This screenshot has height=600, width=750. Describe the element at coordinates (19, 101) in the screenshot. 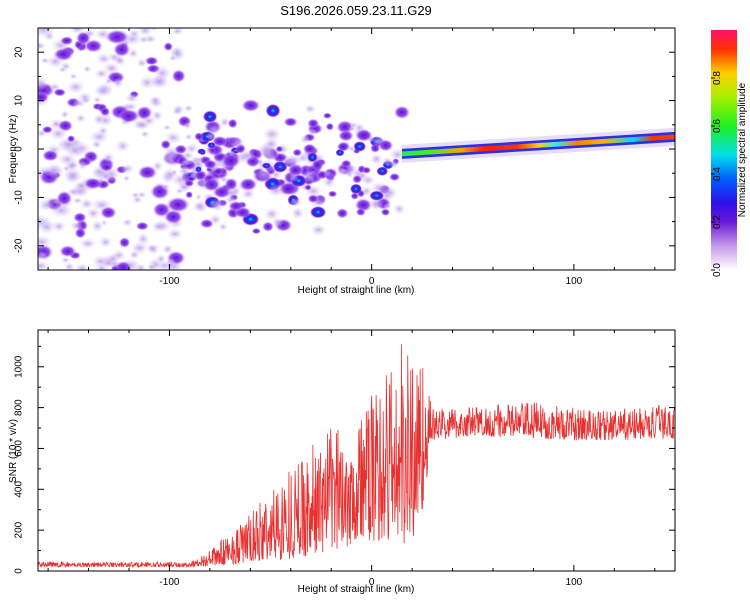

I see `heatmap-ytick-label: 10` at that location.